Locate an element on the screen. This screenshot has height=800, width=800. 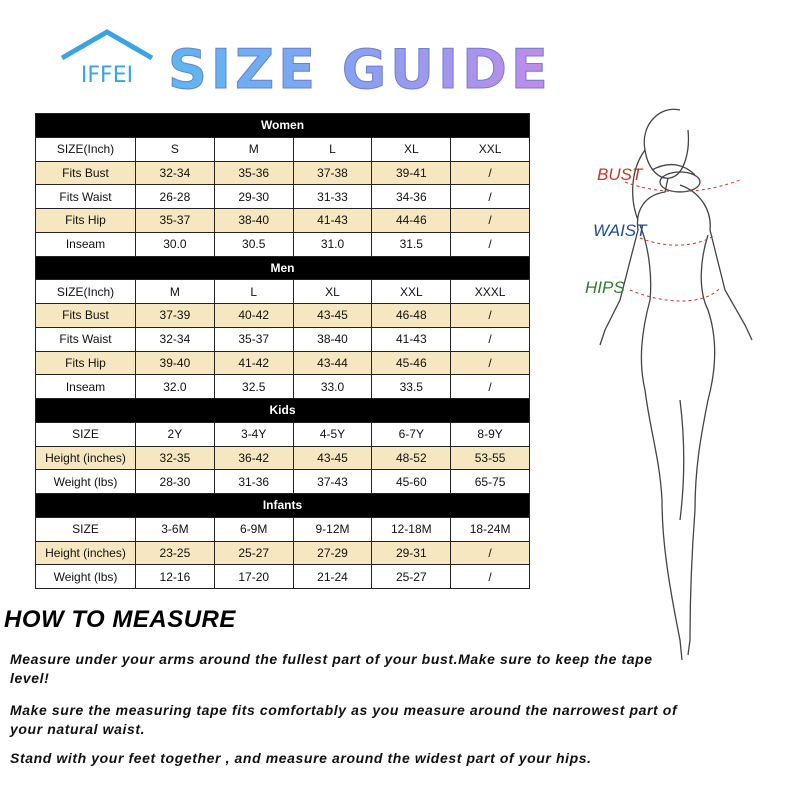
cell: 29-30 is located at coordinates (253, 196).